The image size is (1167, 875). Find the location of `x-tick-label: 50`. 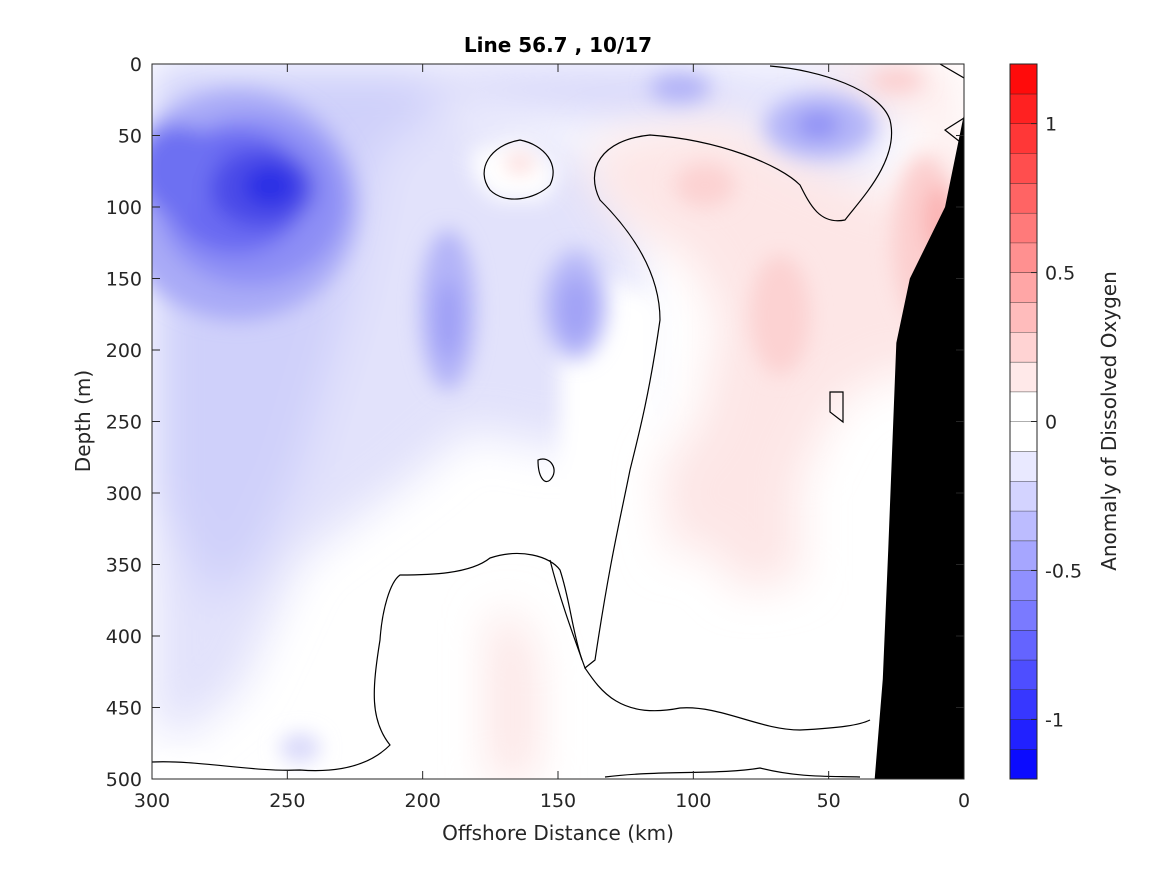

x-tick-label: 50 is located at coordinates (829, 801).